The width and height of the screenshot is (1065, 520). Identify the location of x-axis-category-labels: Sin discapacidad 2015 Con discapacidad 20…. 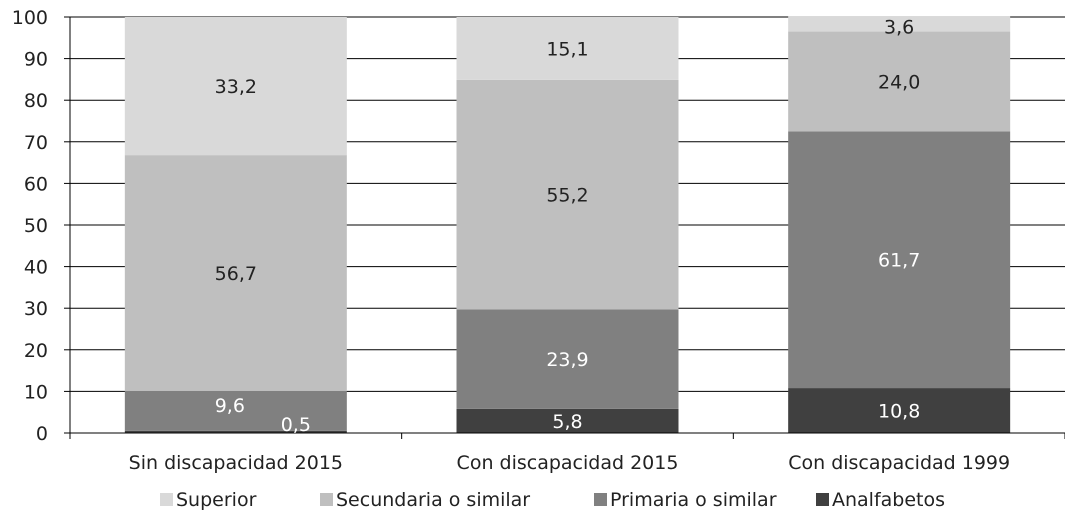
(569, 463).